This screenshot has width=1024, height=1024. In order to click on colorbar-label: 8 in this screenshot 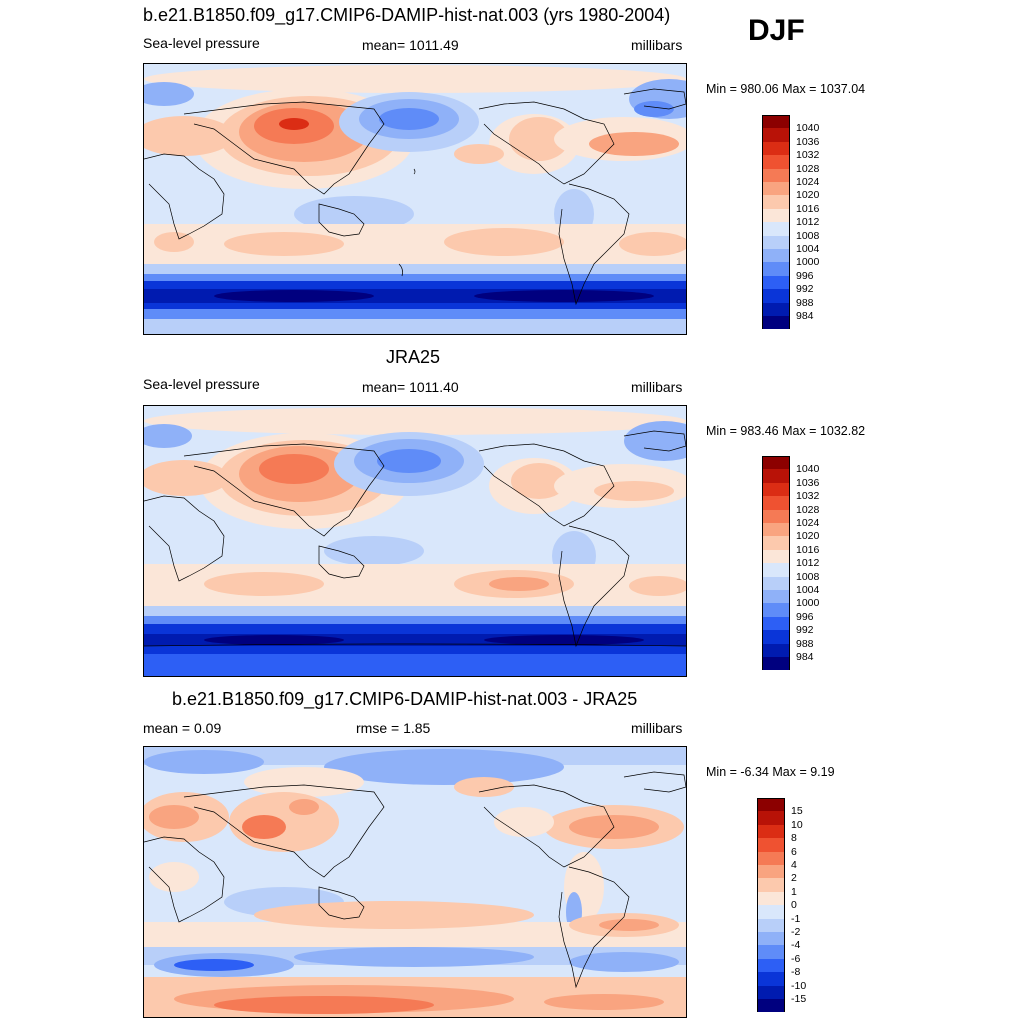, I will do `click(794, 838)`.